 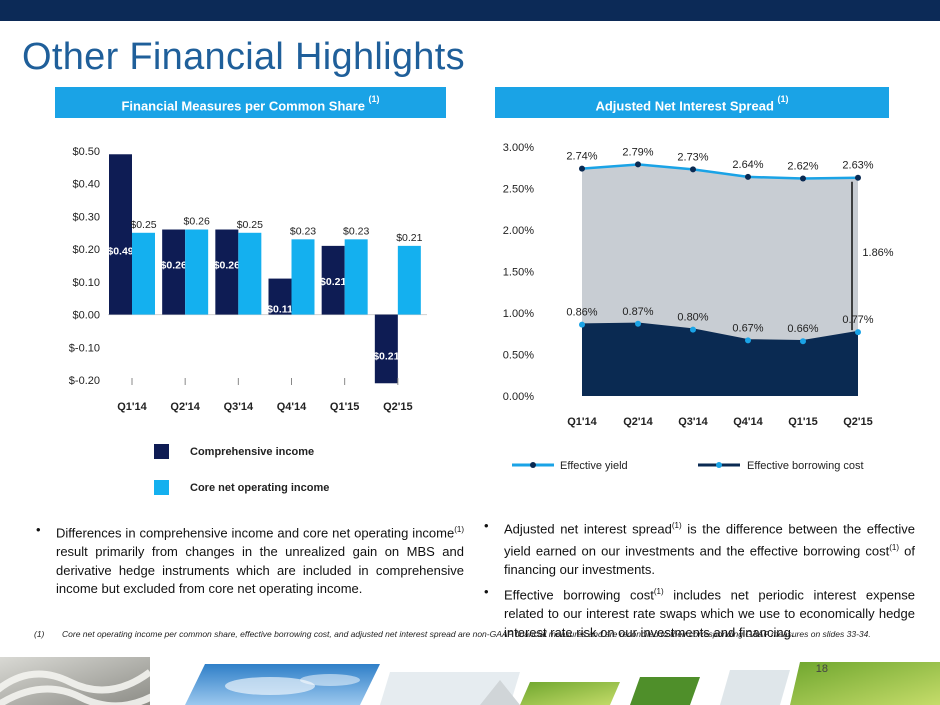 What do you see at coordinates (857, 166) in the screenshot?
I see `yield-value-label: 2.63%` at bounding box center [857, 166].